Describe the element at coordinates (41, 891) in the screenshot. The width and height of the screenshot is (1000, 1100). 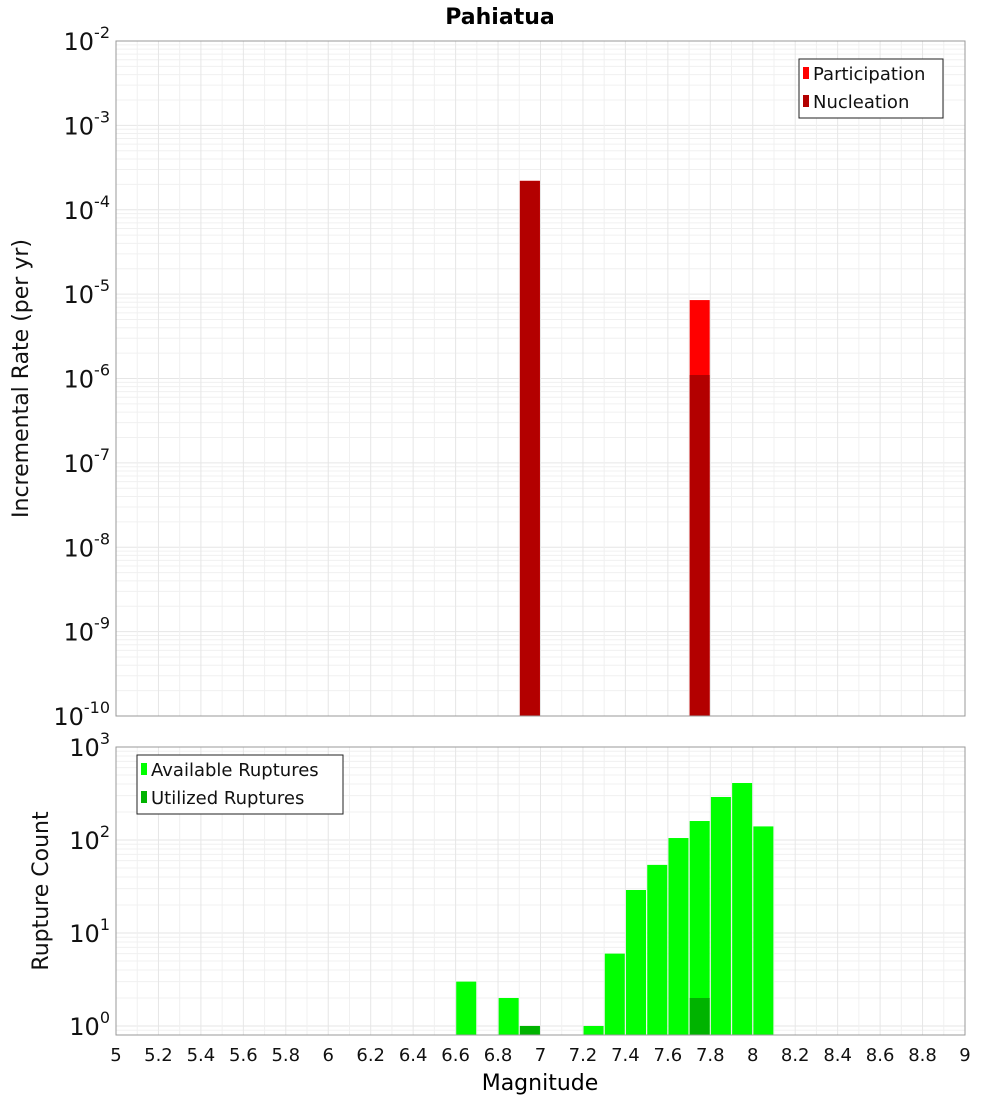
I see `y-axis-label: Rupture Count` at that location.